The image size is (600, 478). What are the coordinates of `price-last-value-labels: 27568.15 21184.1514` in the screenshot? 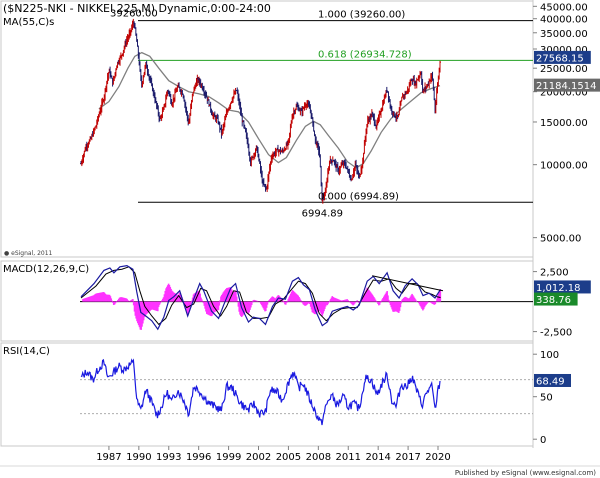 It's located at (567, 71).